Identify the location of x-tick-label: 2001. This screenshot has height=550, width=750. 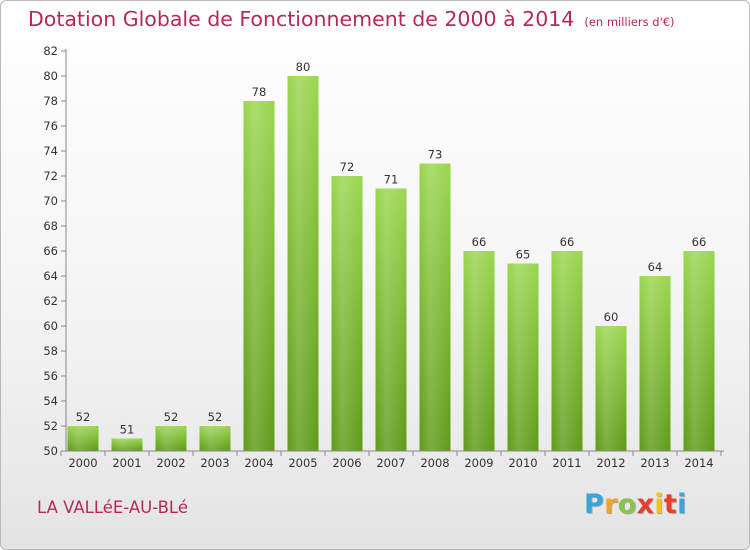
(126, 463).